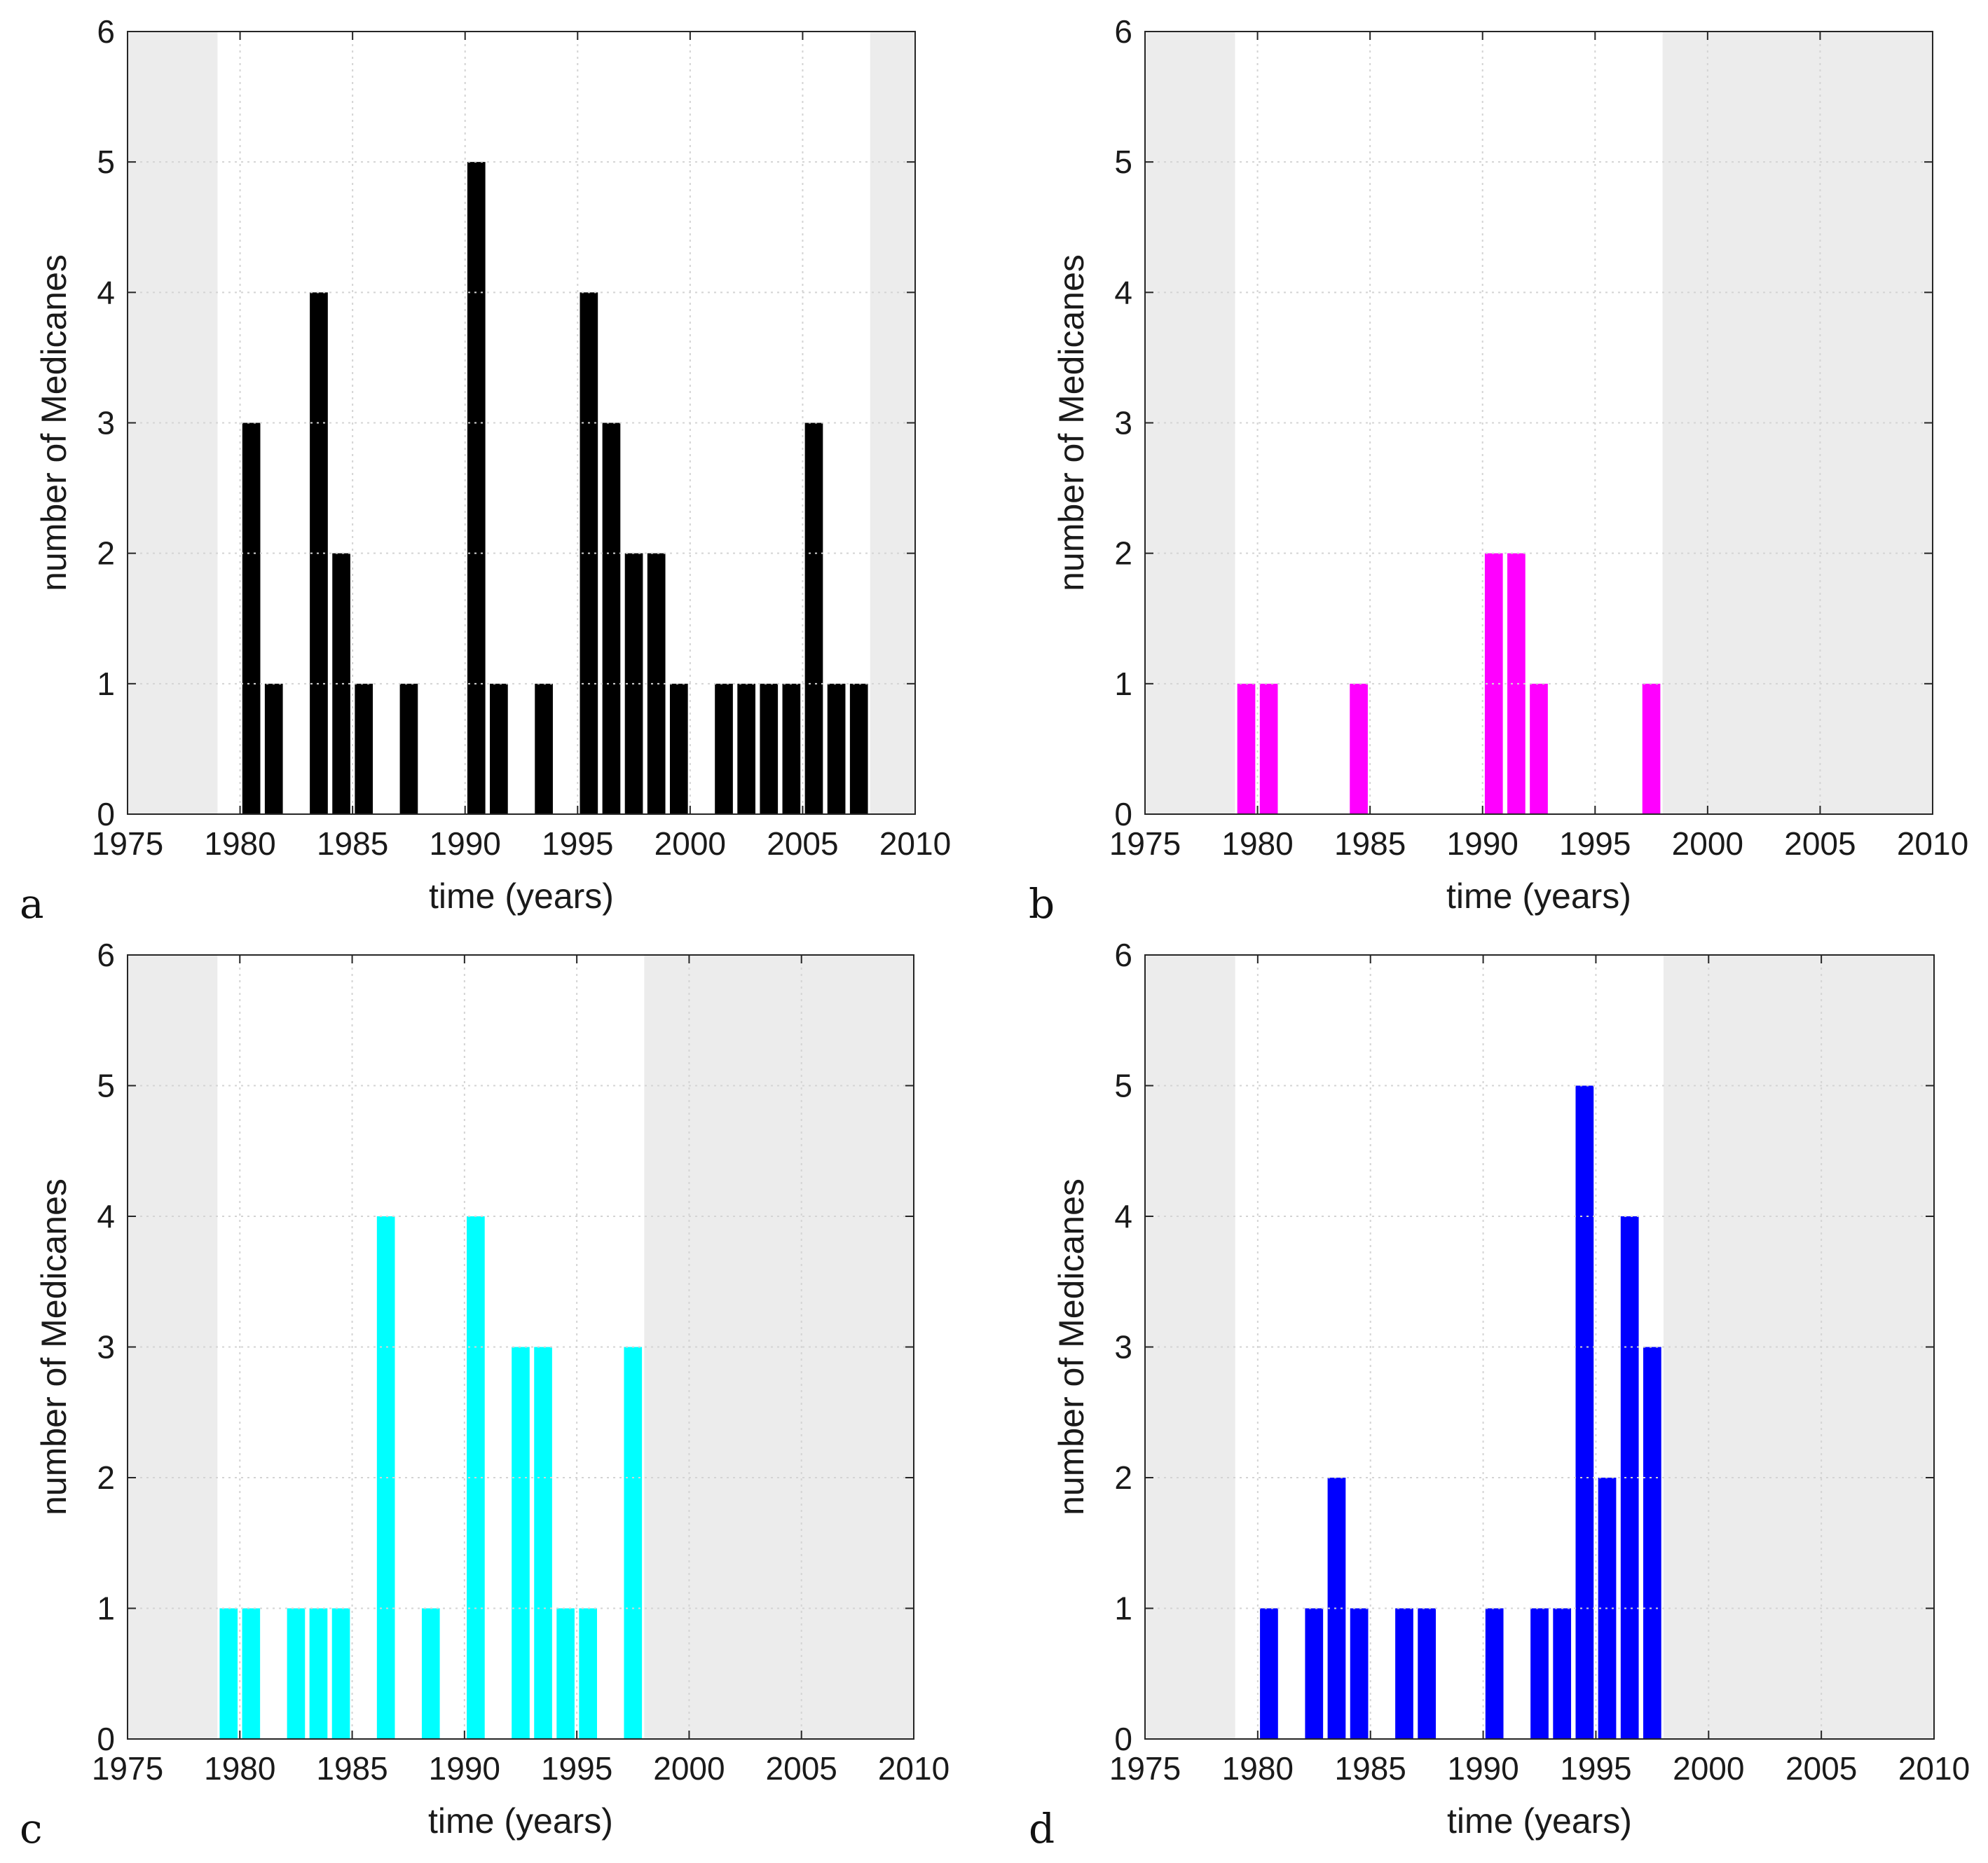 This screenshot has height=1863, width=1988. Describe the element at coordinates (476, 488) in the screenshot. I see `bar-a-1990` at that location.